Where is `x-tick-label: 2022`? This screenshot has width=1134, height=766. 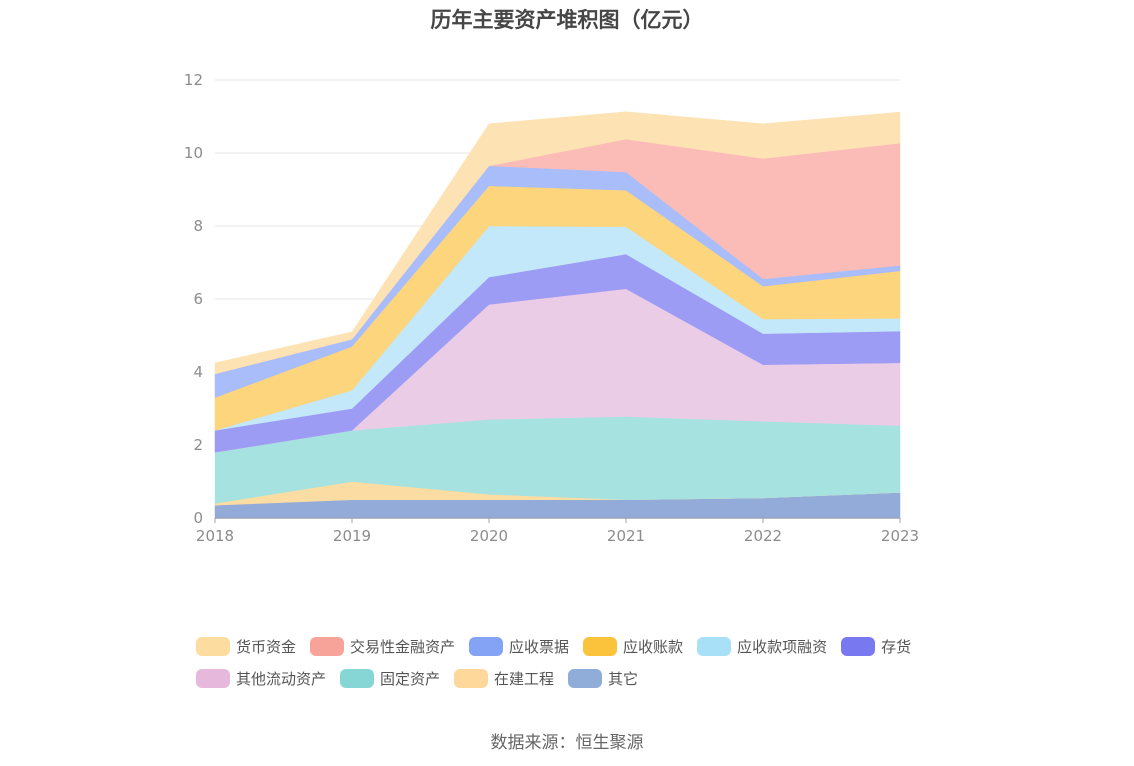 x-tick-label: 2022 is located at coordinates (763, 536).